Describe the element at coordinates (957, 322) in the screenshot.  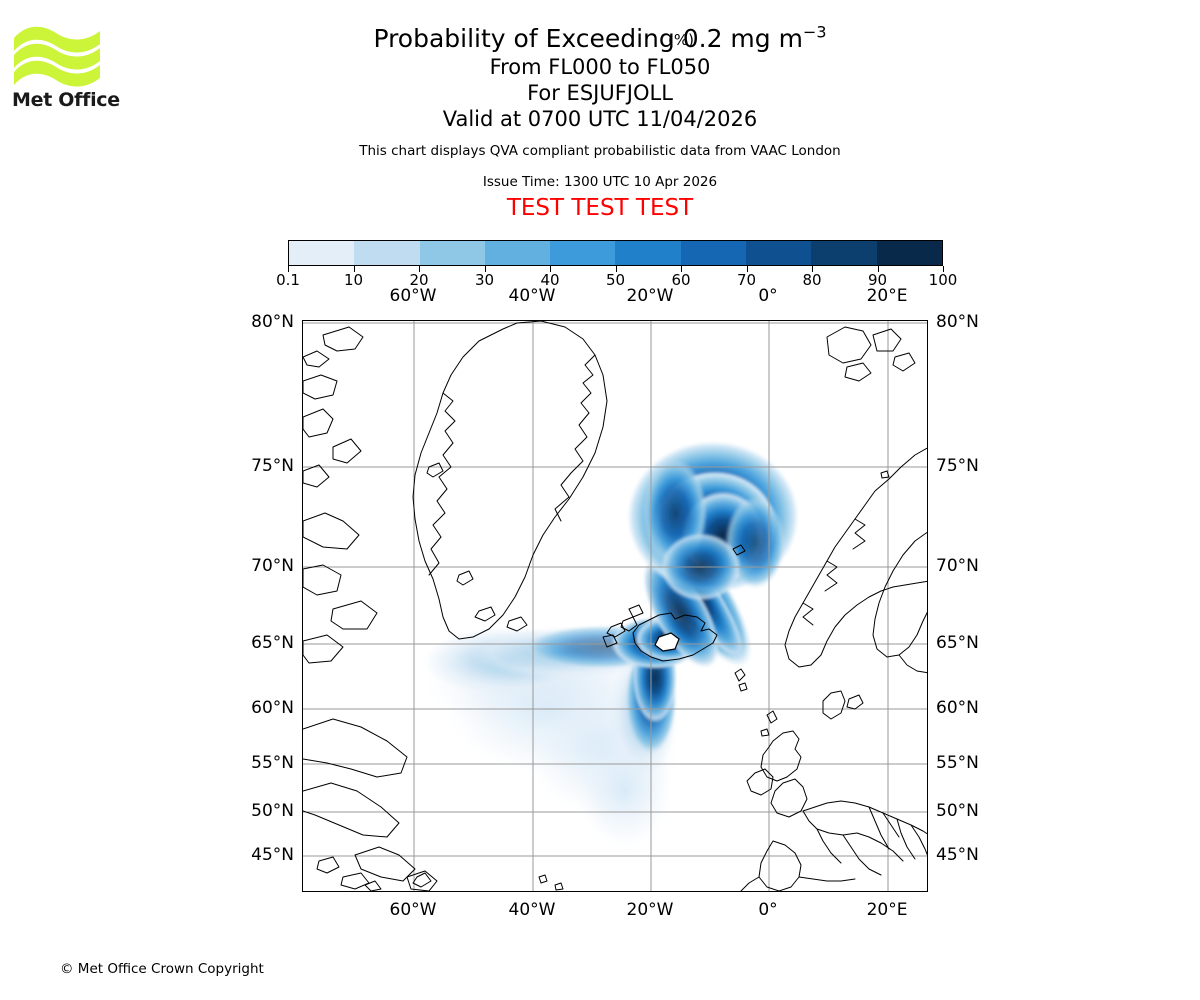
I see `lat-tick-80°N-right: 80°N` at that location.